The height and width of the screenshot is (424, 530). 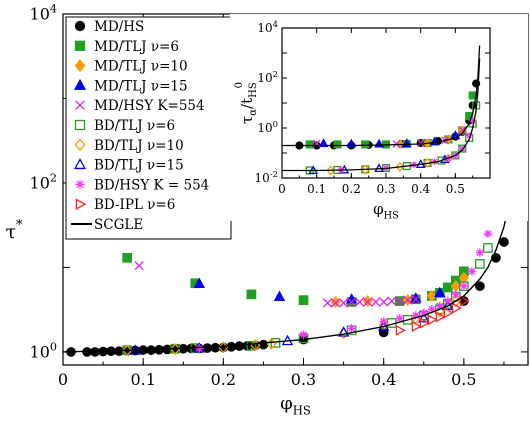 I want to click on legend-item: BD/TLJ ν=15, so click(x=128, y=166).